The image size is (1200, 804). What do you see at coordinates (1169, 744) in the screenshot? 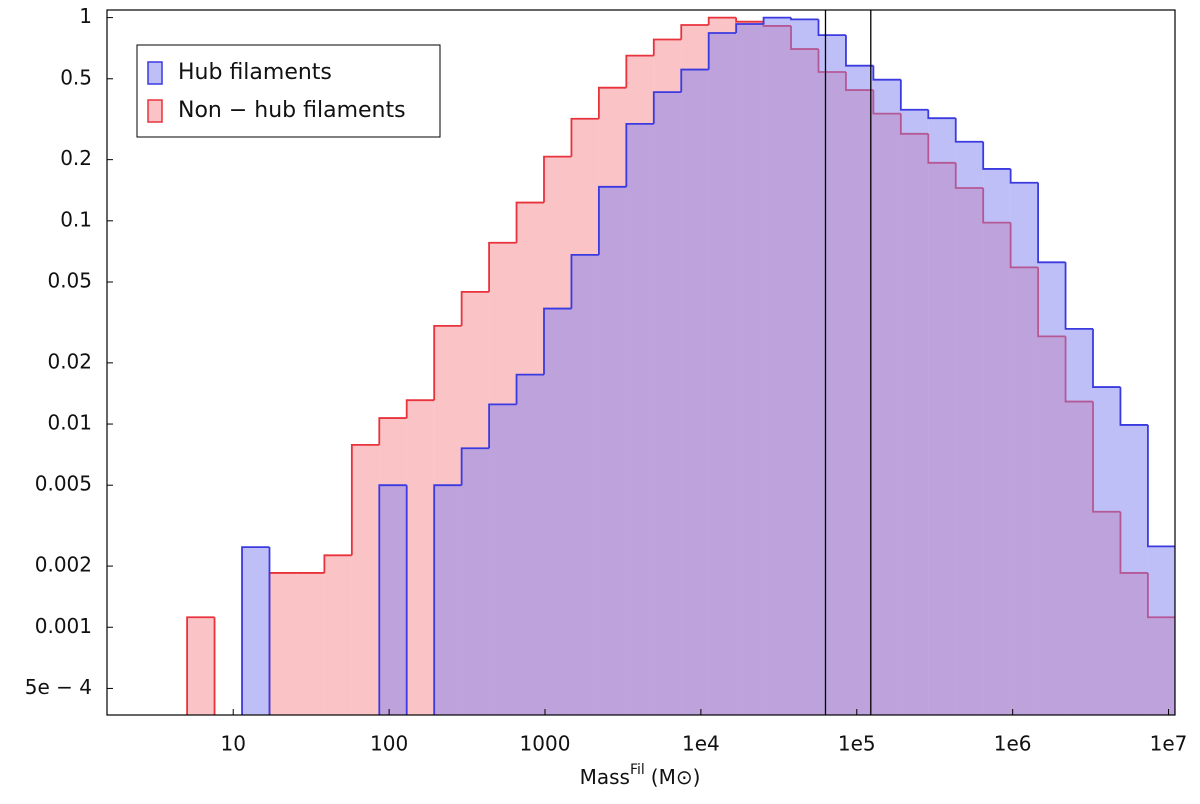
I see `x-tick-label: 1e7` at bounding box center [1169, 744].